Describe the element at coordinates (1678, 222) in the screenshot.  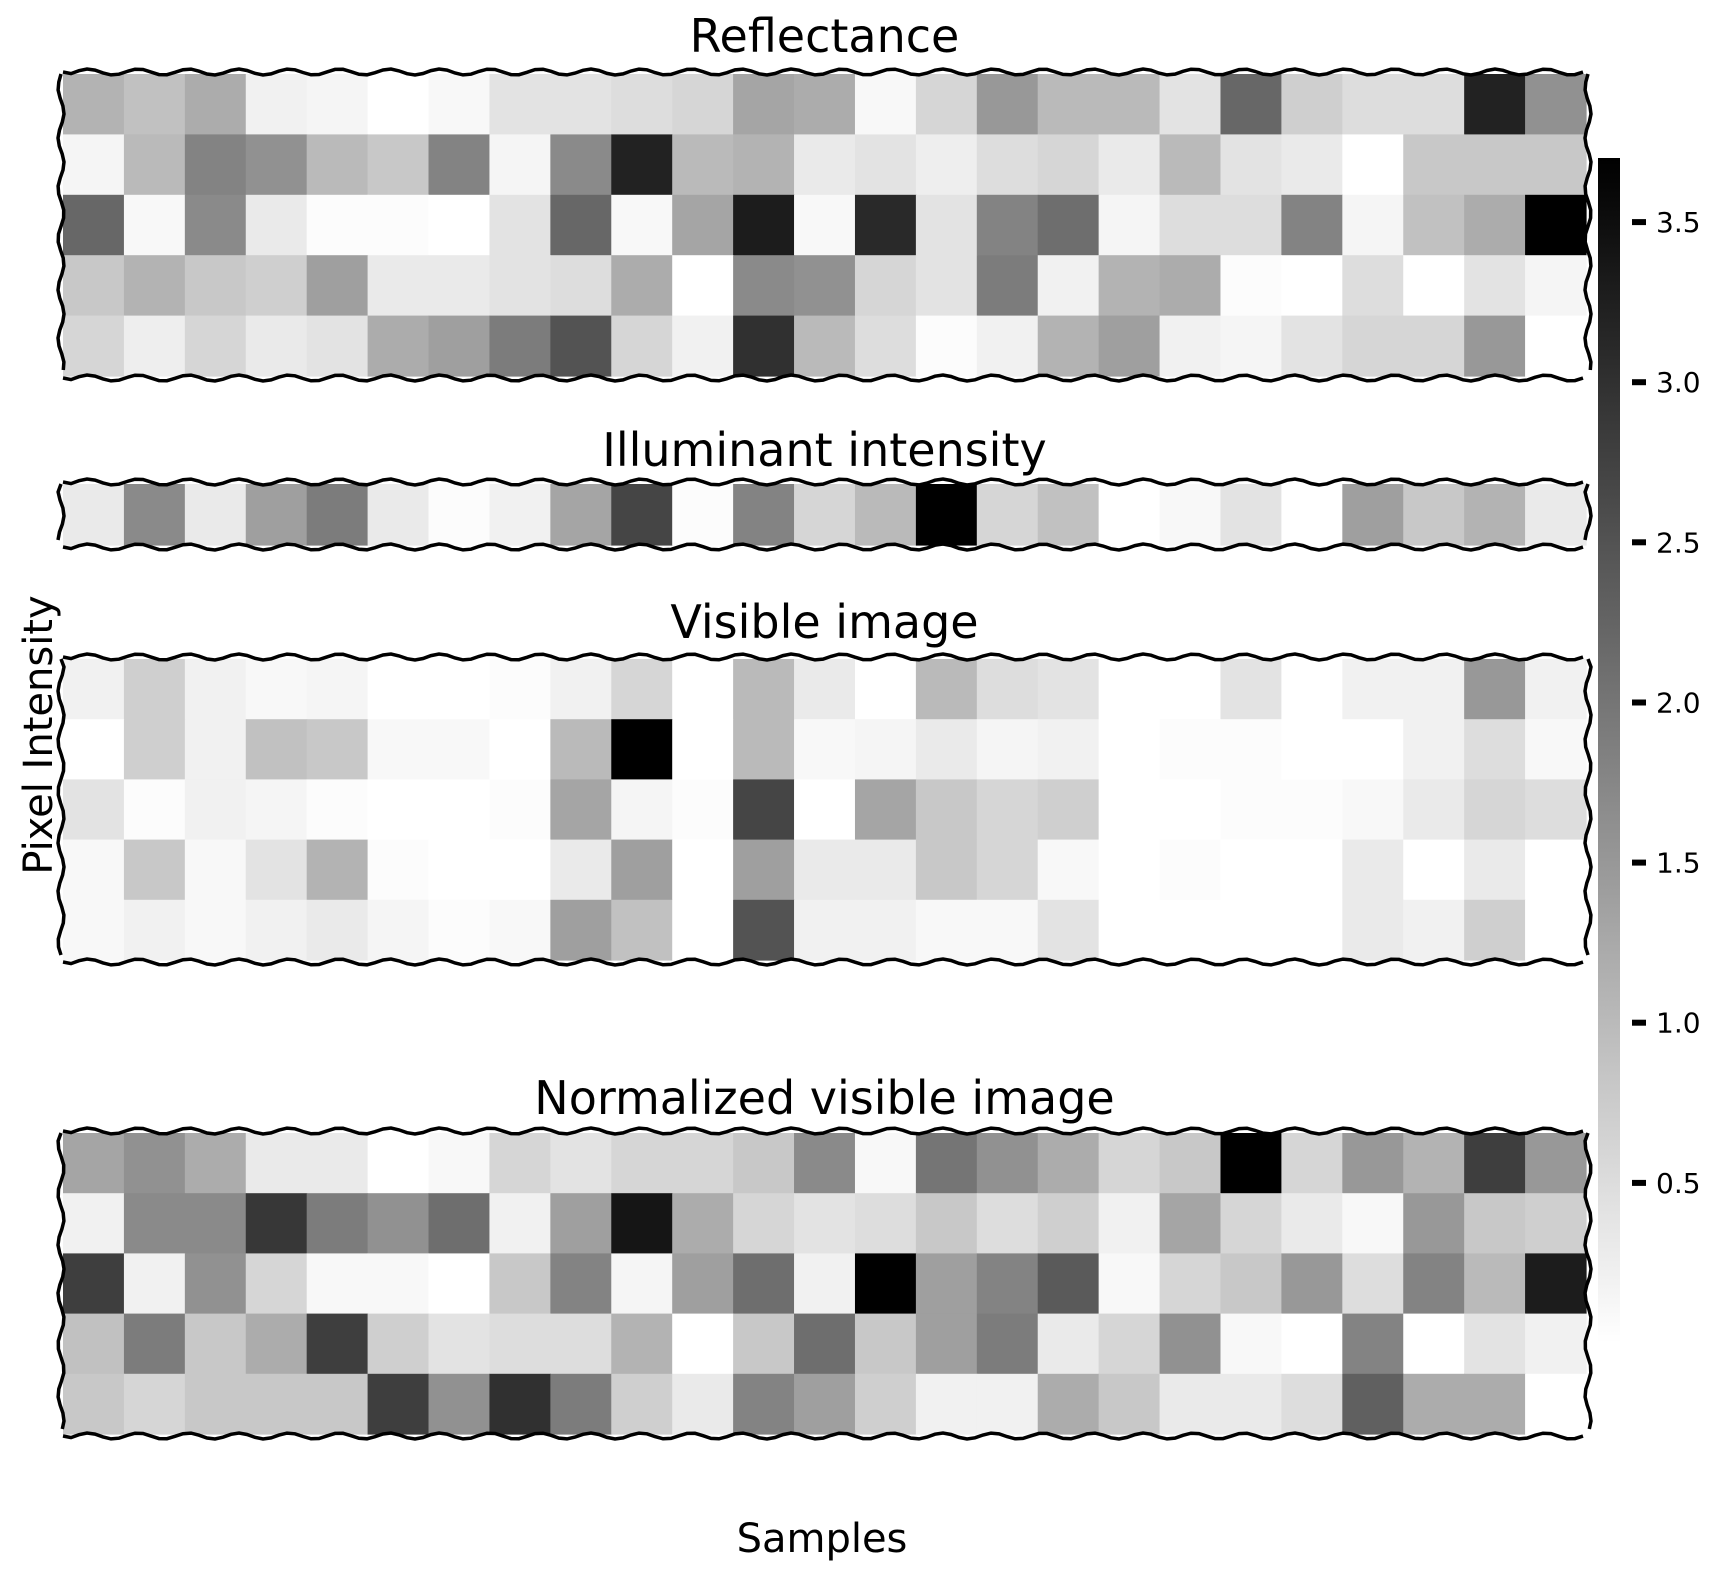
I see `colorbar-tick-label: 3.5` at that location.